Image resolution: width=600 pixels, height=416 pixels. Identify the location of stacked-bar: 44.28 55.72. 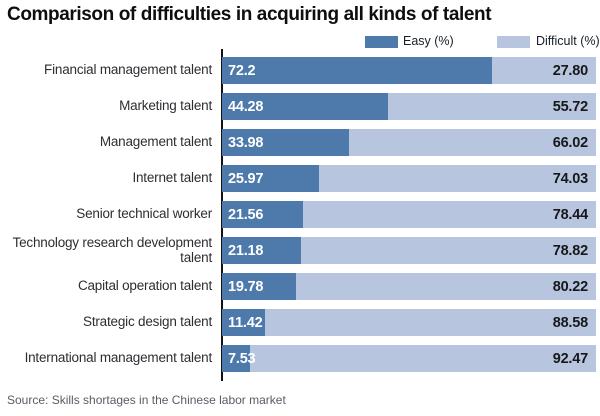
(409, 106).